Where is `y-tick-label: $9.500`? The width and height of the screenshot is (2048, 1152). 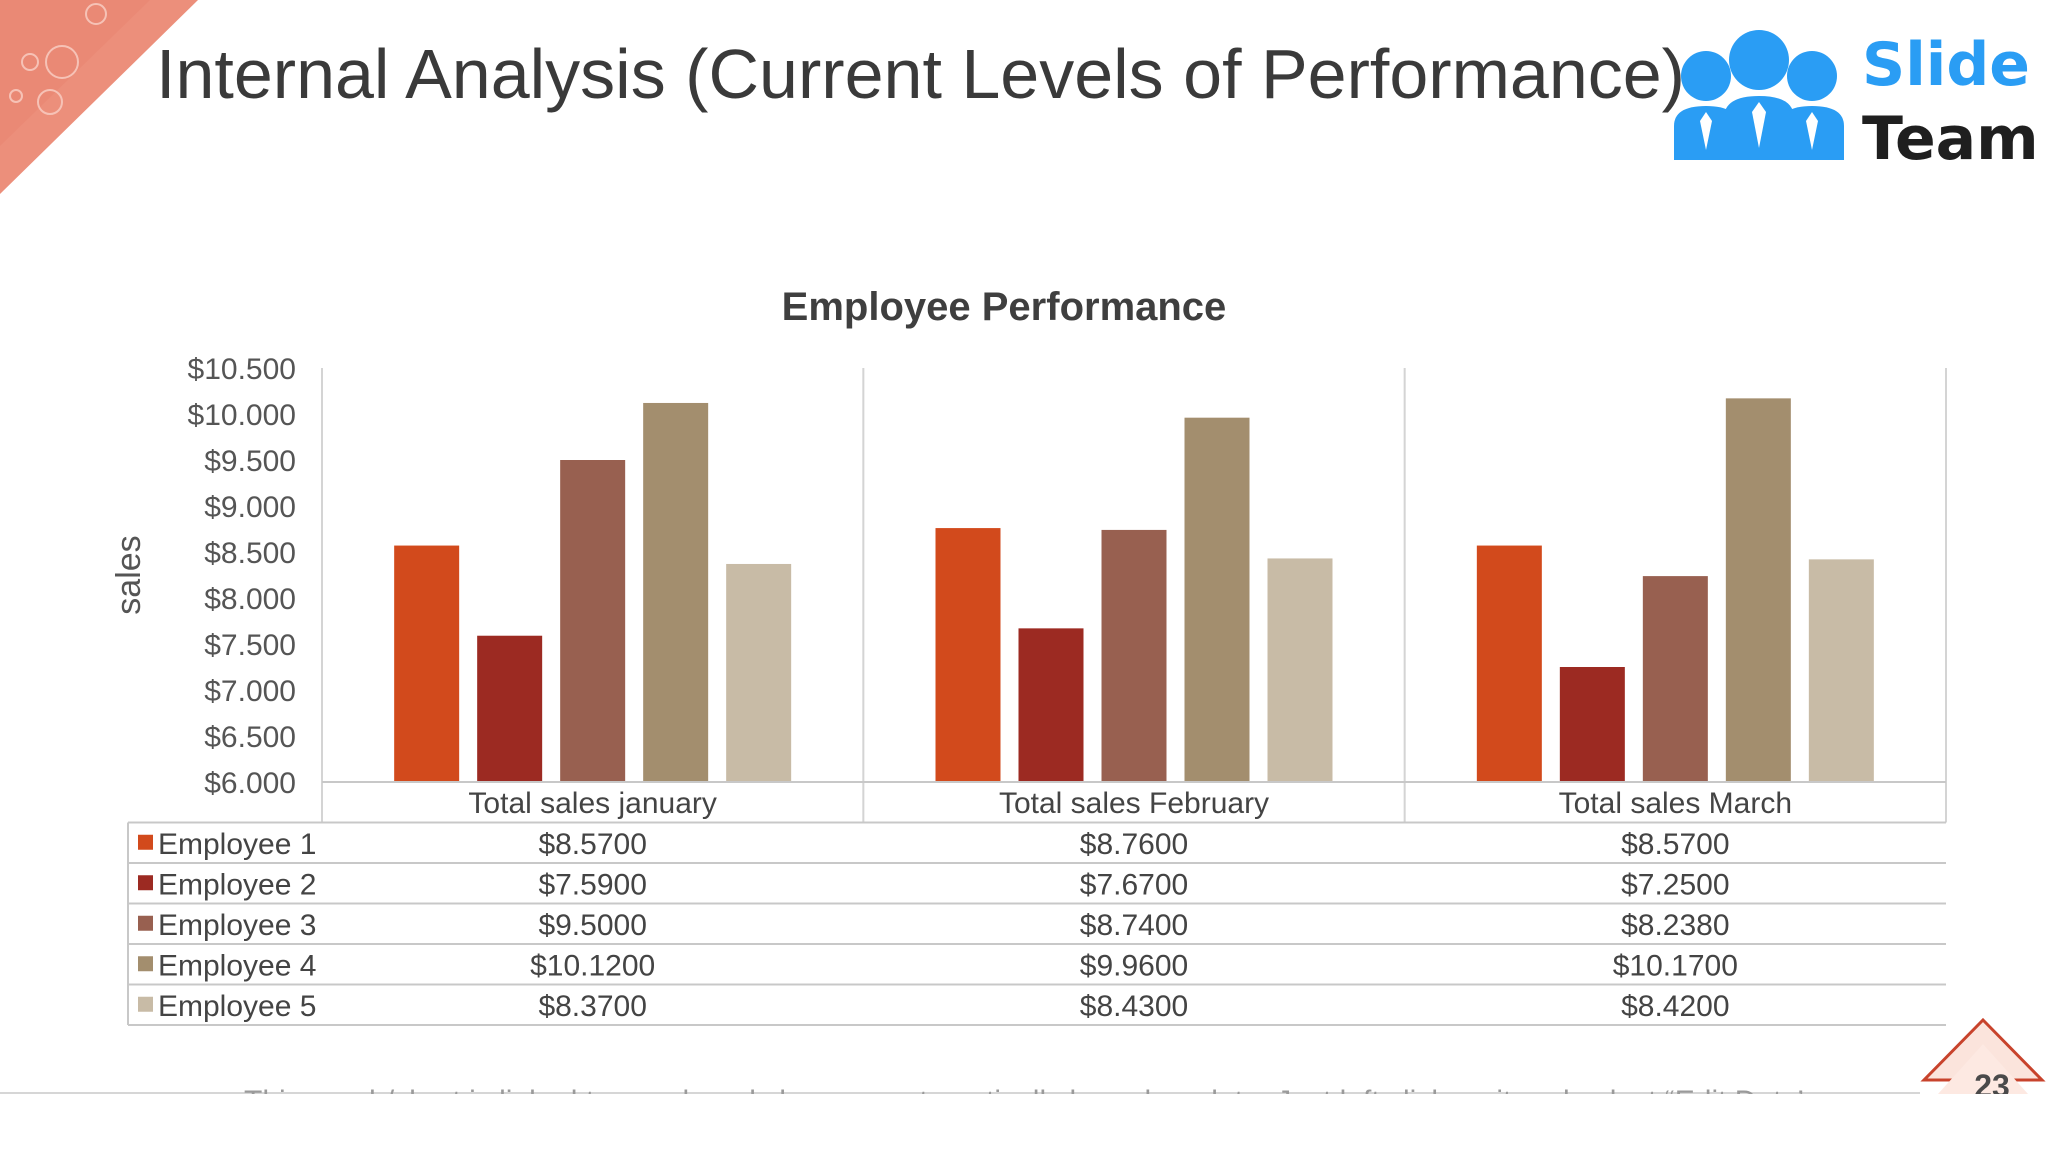 y-tick-label: $9.500 is located at coordinates (250, 461).